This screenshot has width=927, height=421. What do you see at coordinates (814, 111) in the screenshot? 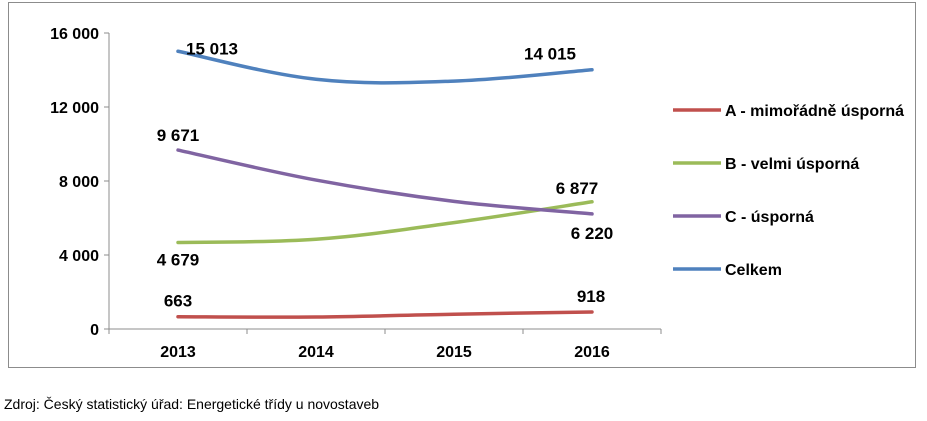
I see `legend-label-a-mimoradne-usporna: A - mimořádně úsporná` at bounding box center [814, 111].